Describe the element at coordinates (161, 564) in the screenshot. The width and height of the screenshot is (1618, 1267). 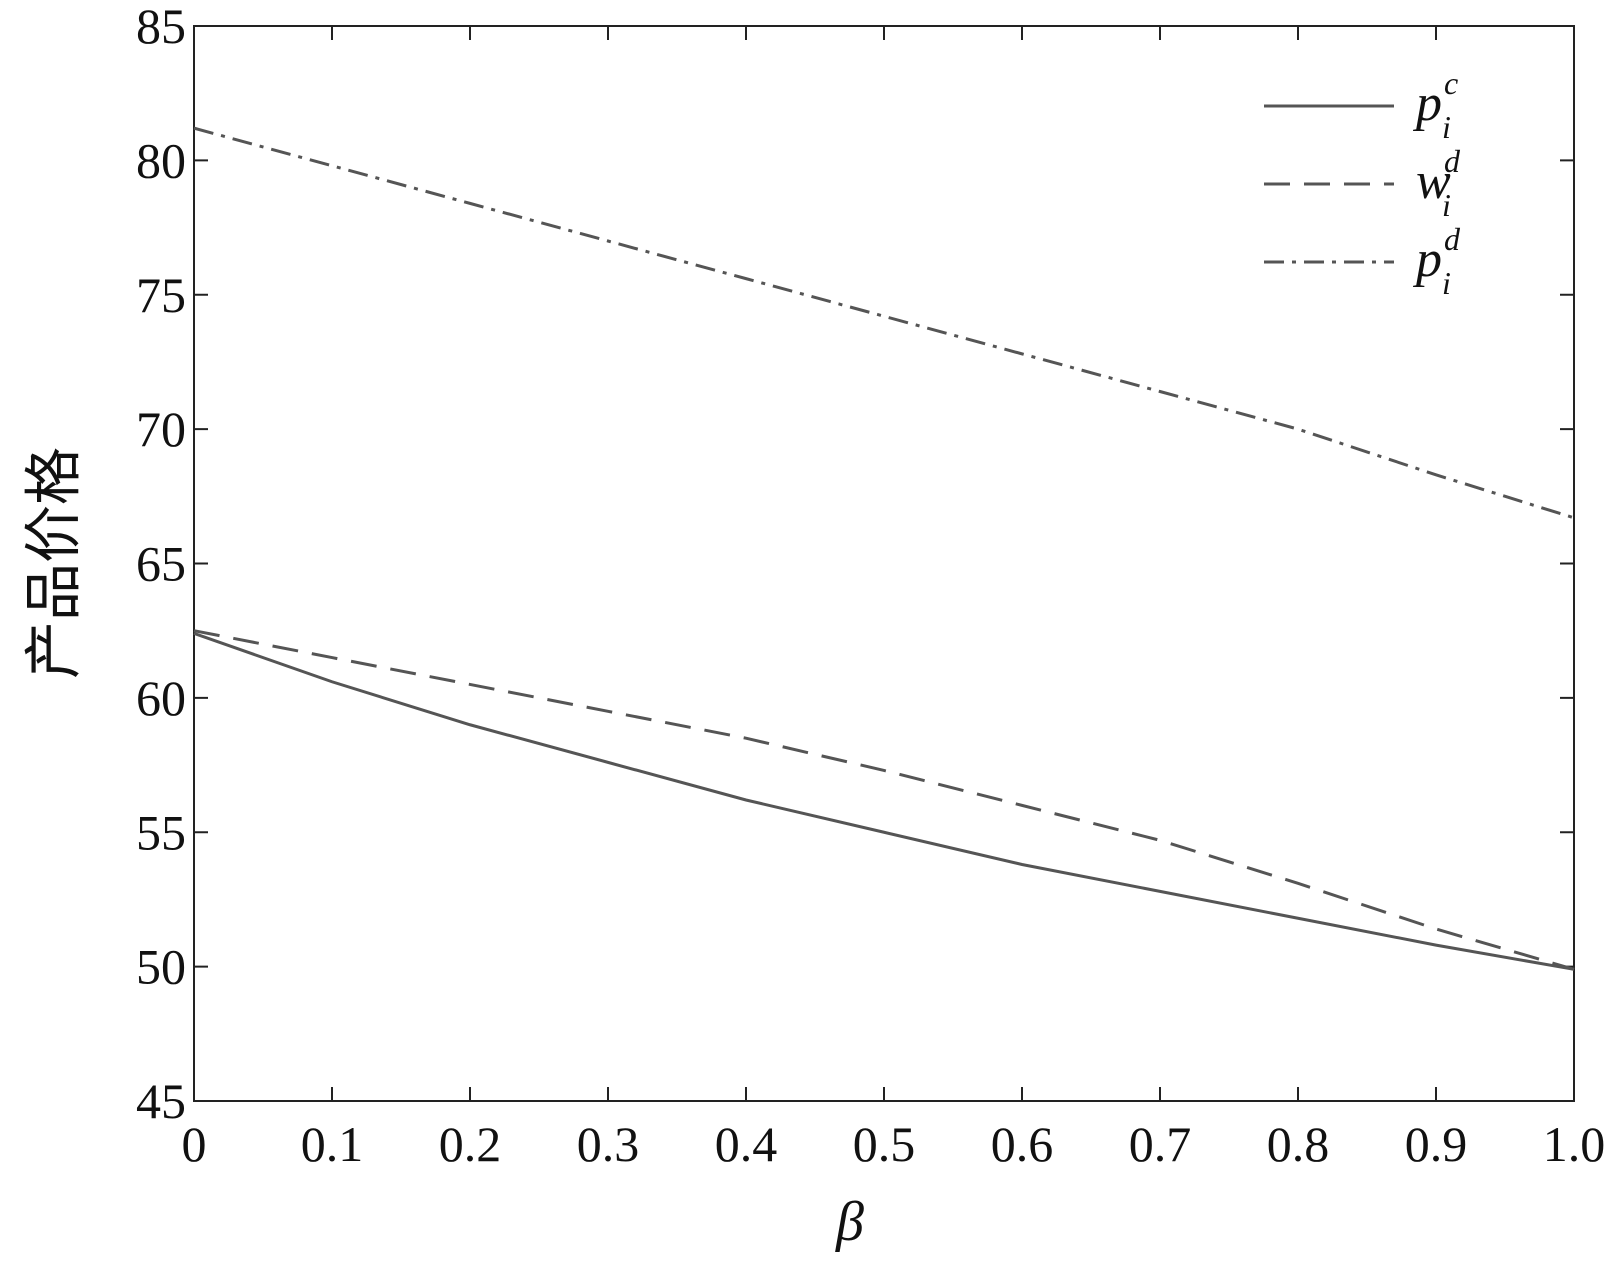
I see `y-tick-label: 65` at that location.